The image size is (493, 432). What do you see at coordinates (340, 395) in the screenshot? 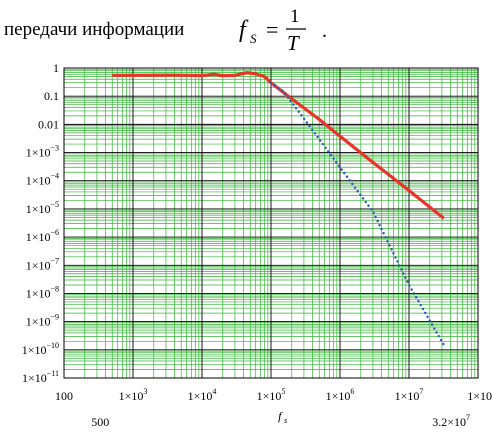
I see `x-tick-label: 1×10⁶` at bounding box center [340, 395].